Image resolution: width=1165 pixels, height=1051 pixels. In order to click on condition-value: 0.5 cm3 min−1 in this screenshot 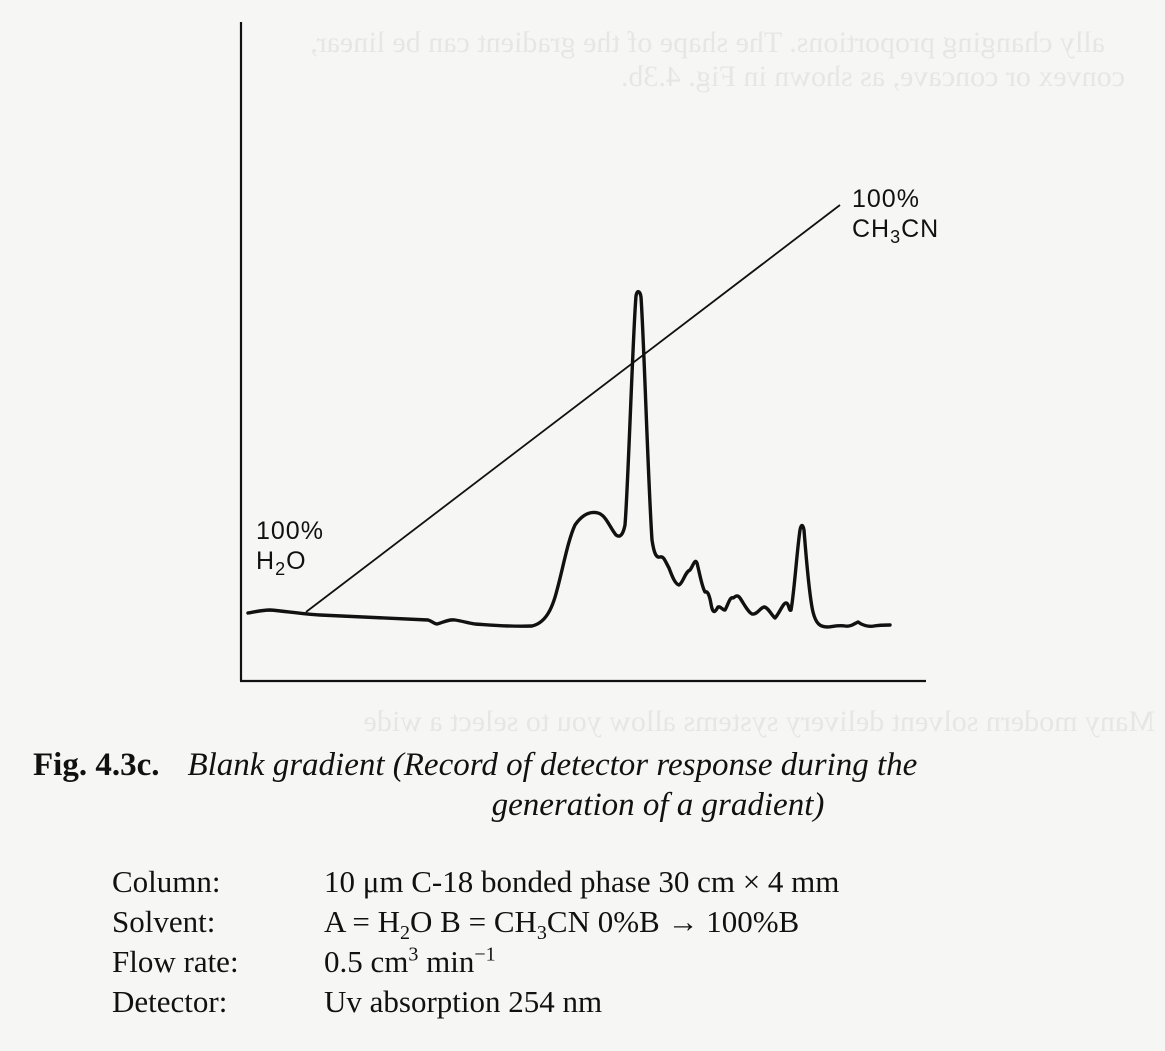, I will do `click(410, 962)`.